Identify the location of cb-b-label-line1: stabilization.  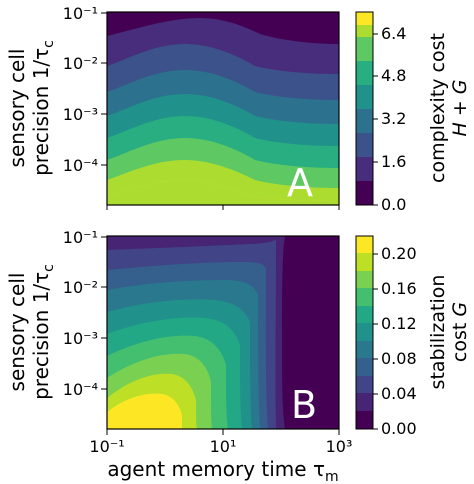
(438, 332).